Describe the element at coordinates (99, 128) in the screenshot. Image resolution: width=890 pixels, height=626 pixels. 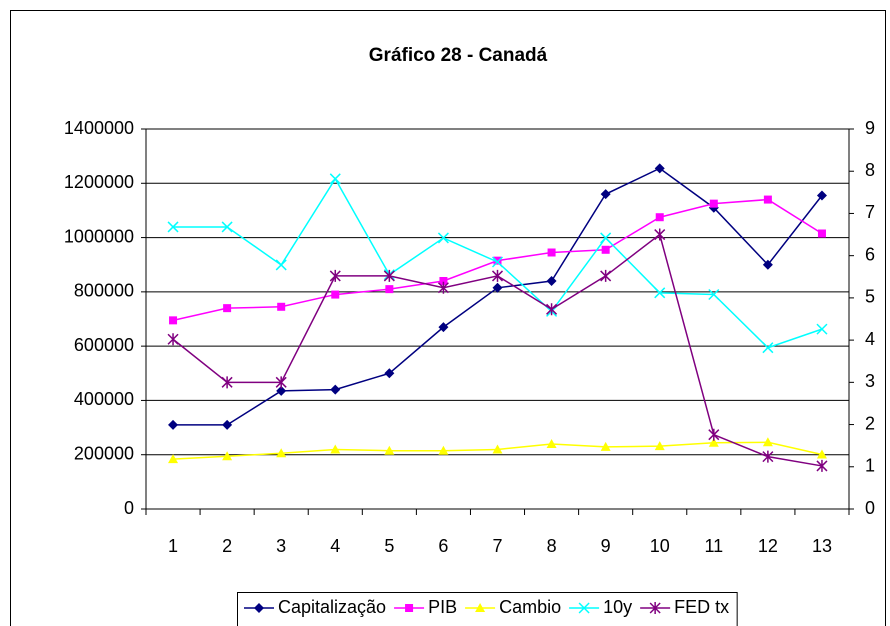
I see `y-tick-label: 1400000` at that location.